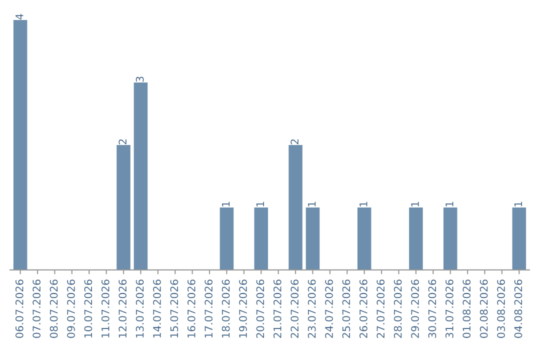  Describe the element at coordinates (277, 309) in the screenshot. I see `x-tick-label: 21.07.2026` at that location.